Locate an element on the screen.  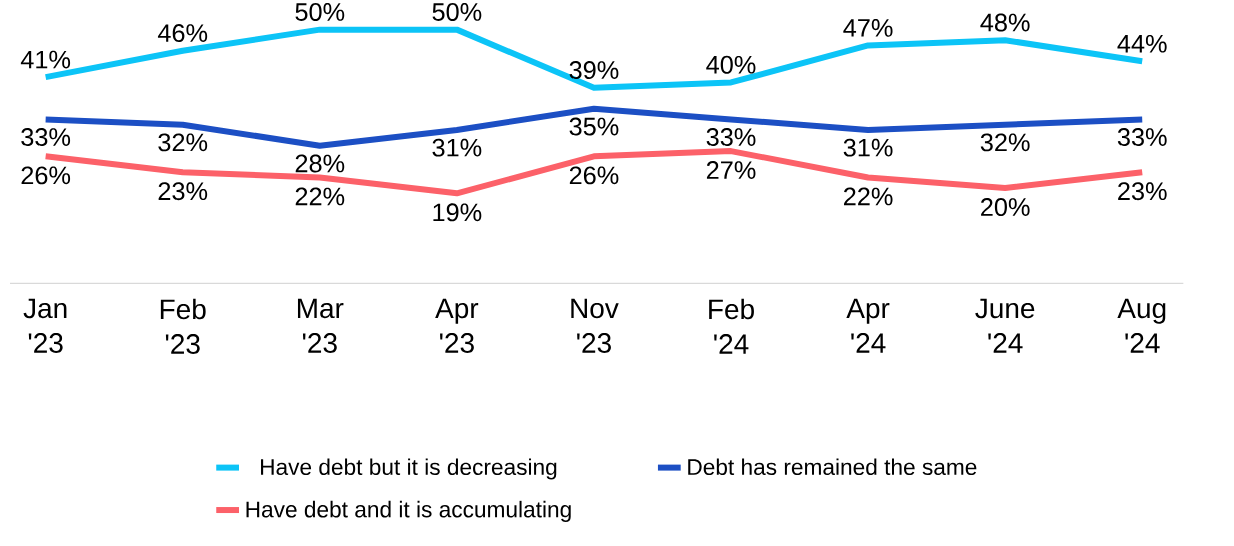
legend-label: Have debt but it is decreasing is located at coordinates (409, 469).